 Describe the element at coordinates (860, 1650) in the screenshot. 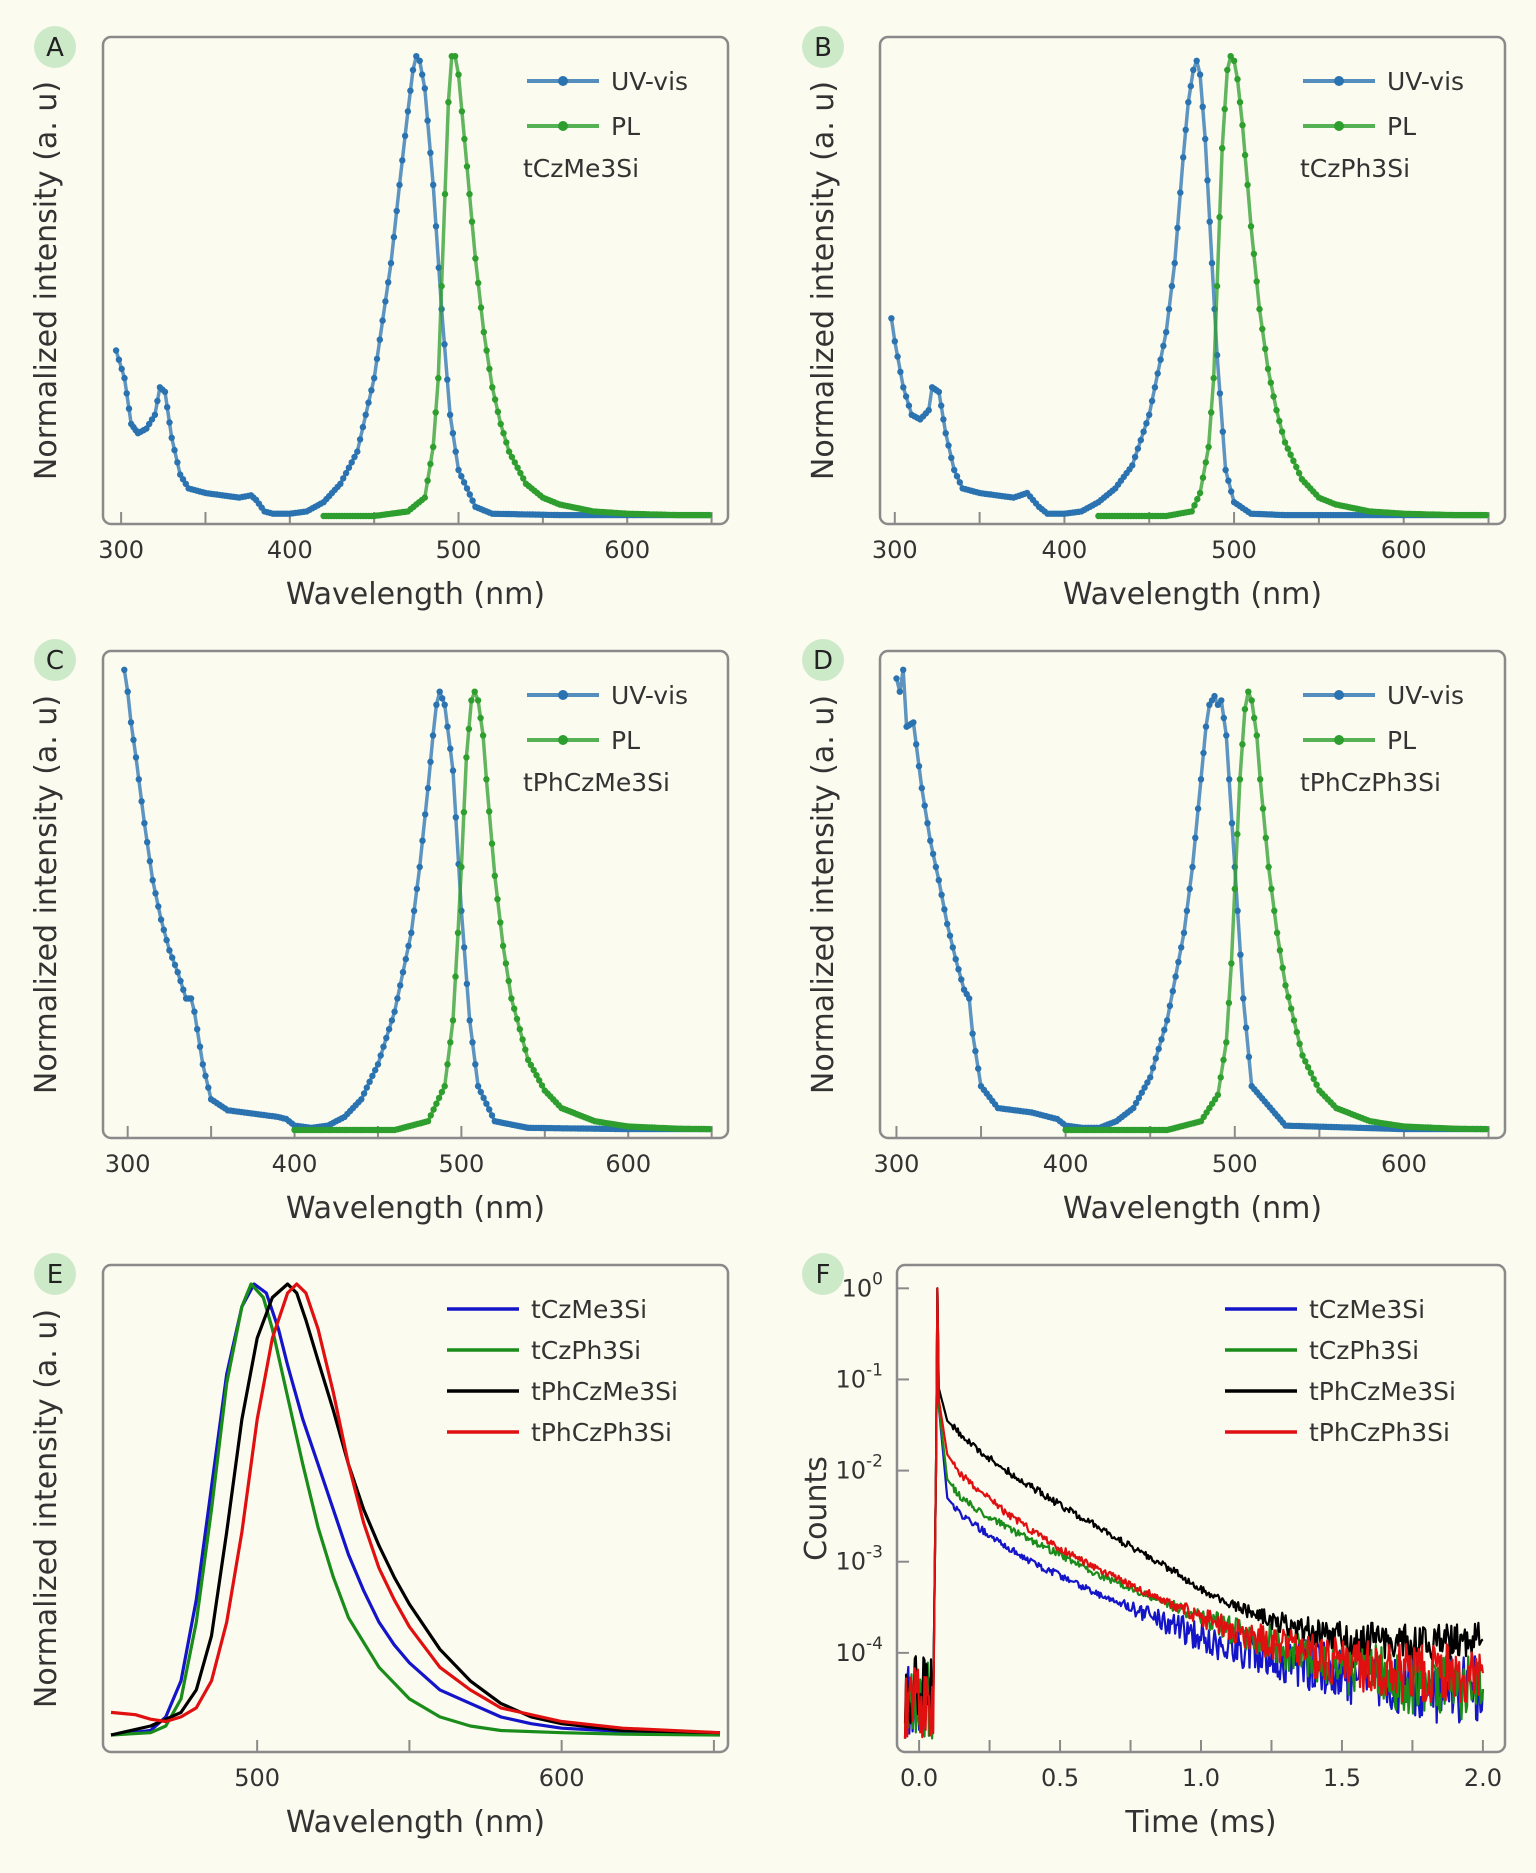

I see `y-tick-label: 10-4` at that location.